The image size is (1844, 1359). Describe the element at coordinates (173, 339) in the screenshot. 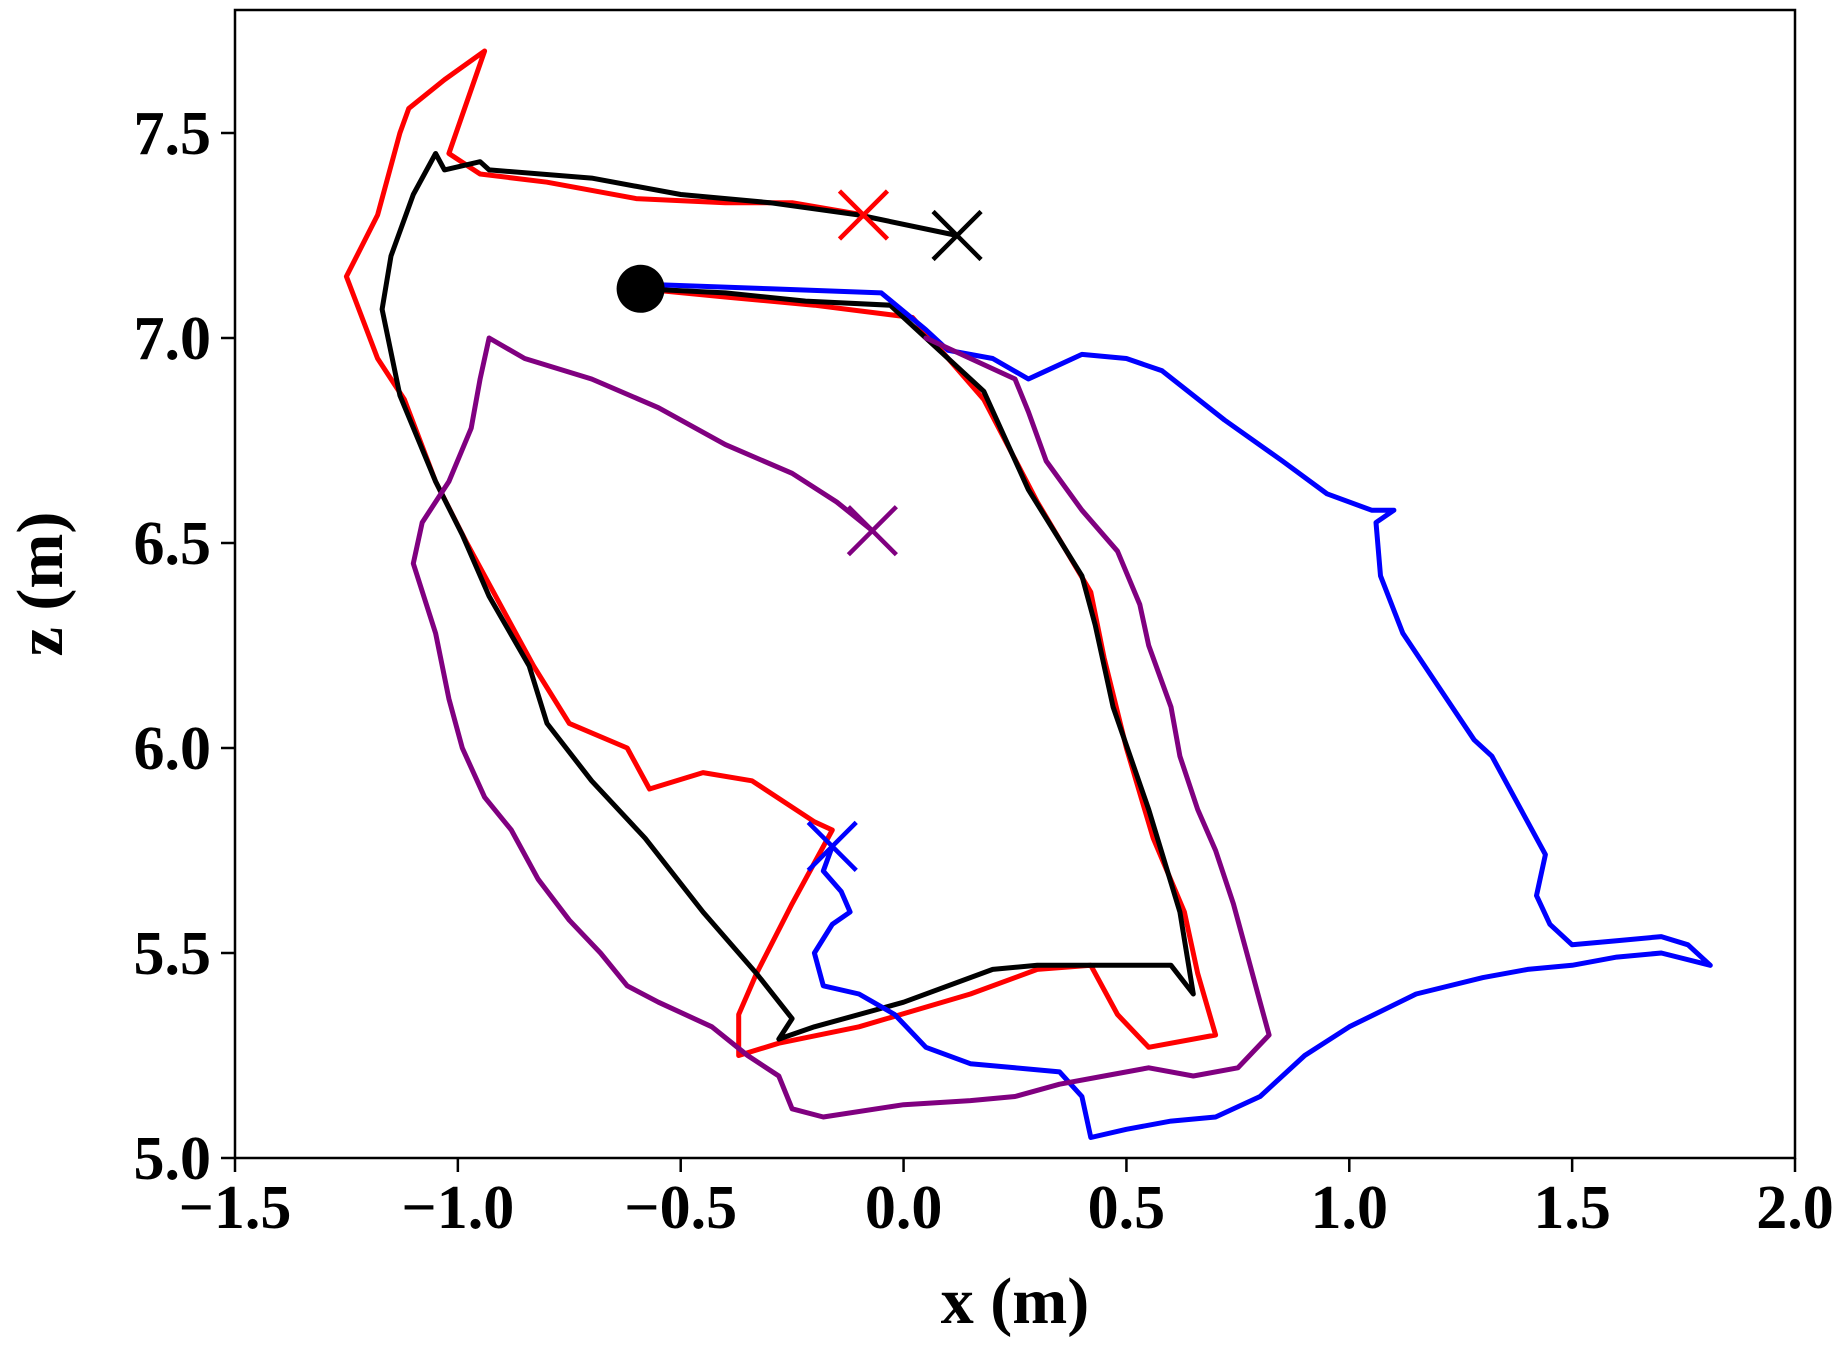

I see `y-tick-label: 7.0` at that location.